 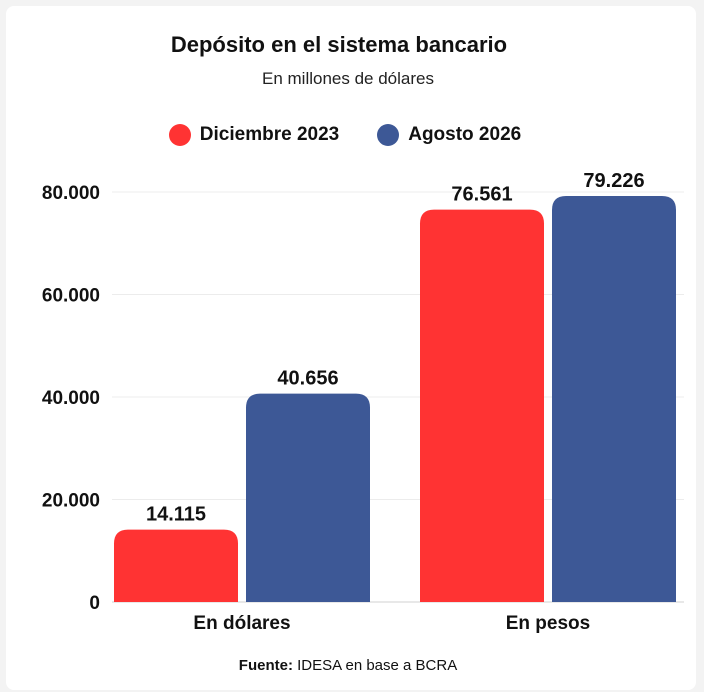 What do you see at coordinates (339, 44) in the screenshot?
I see `chart-title: Depósito en el sistema bancario` at bounding box center [339, 44].